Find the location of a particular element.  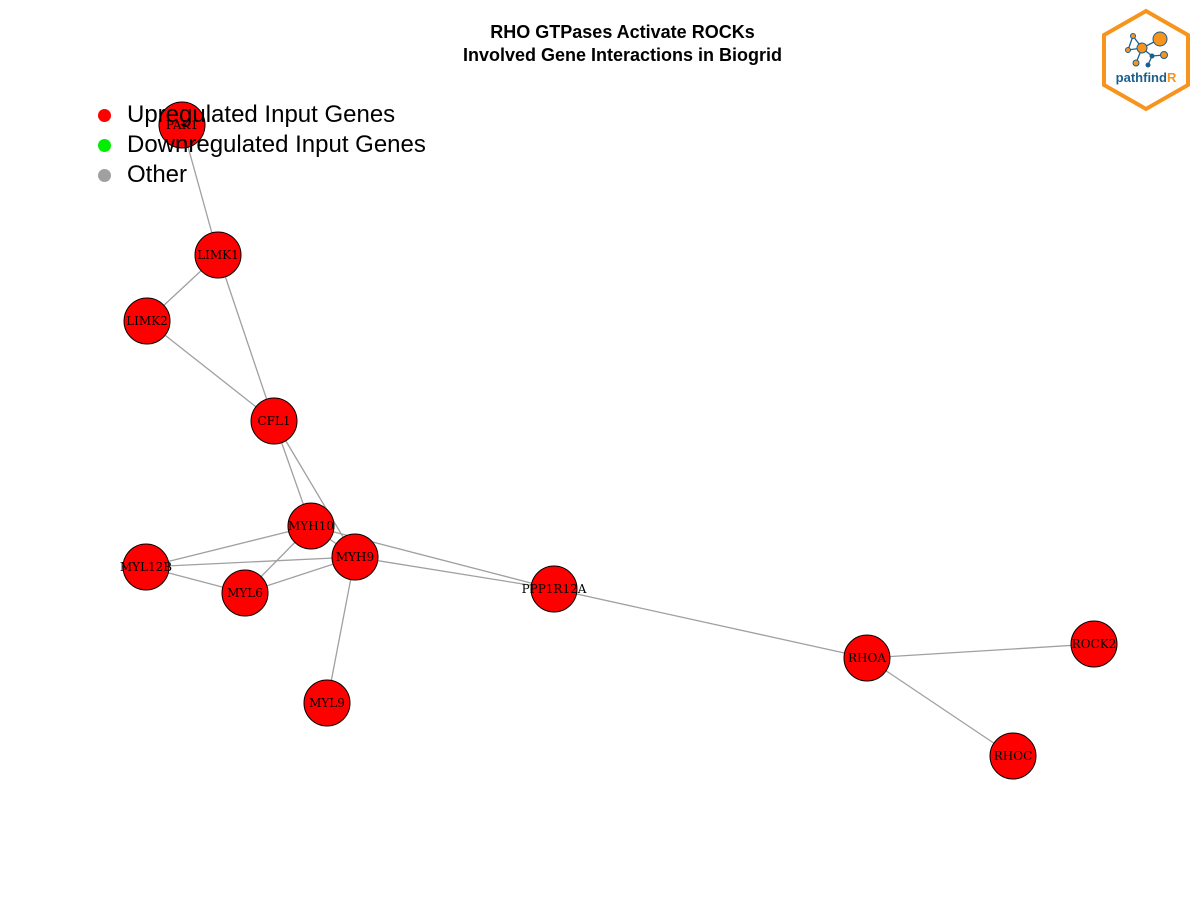

node-circle-myh9 is located at coordinates (355, 557).